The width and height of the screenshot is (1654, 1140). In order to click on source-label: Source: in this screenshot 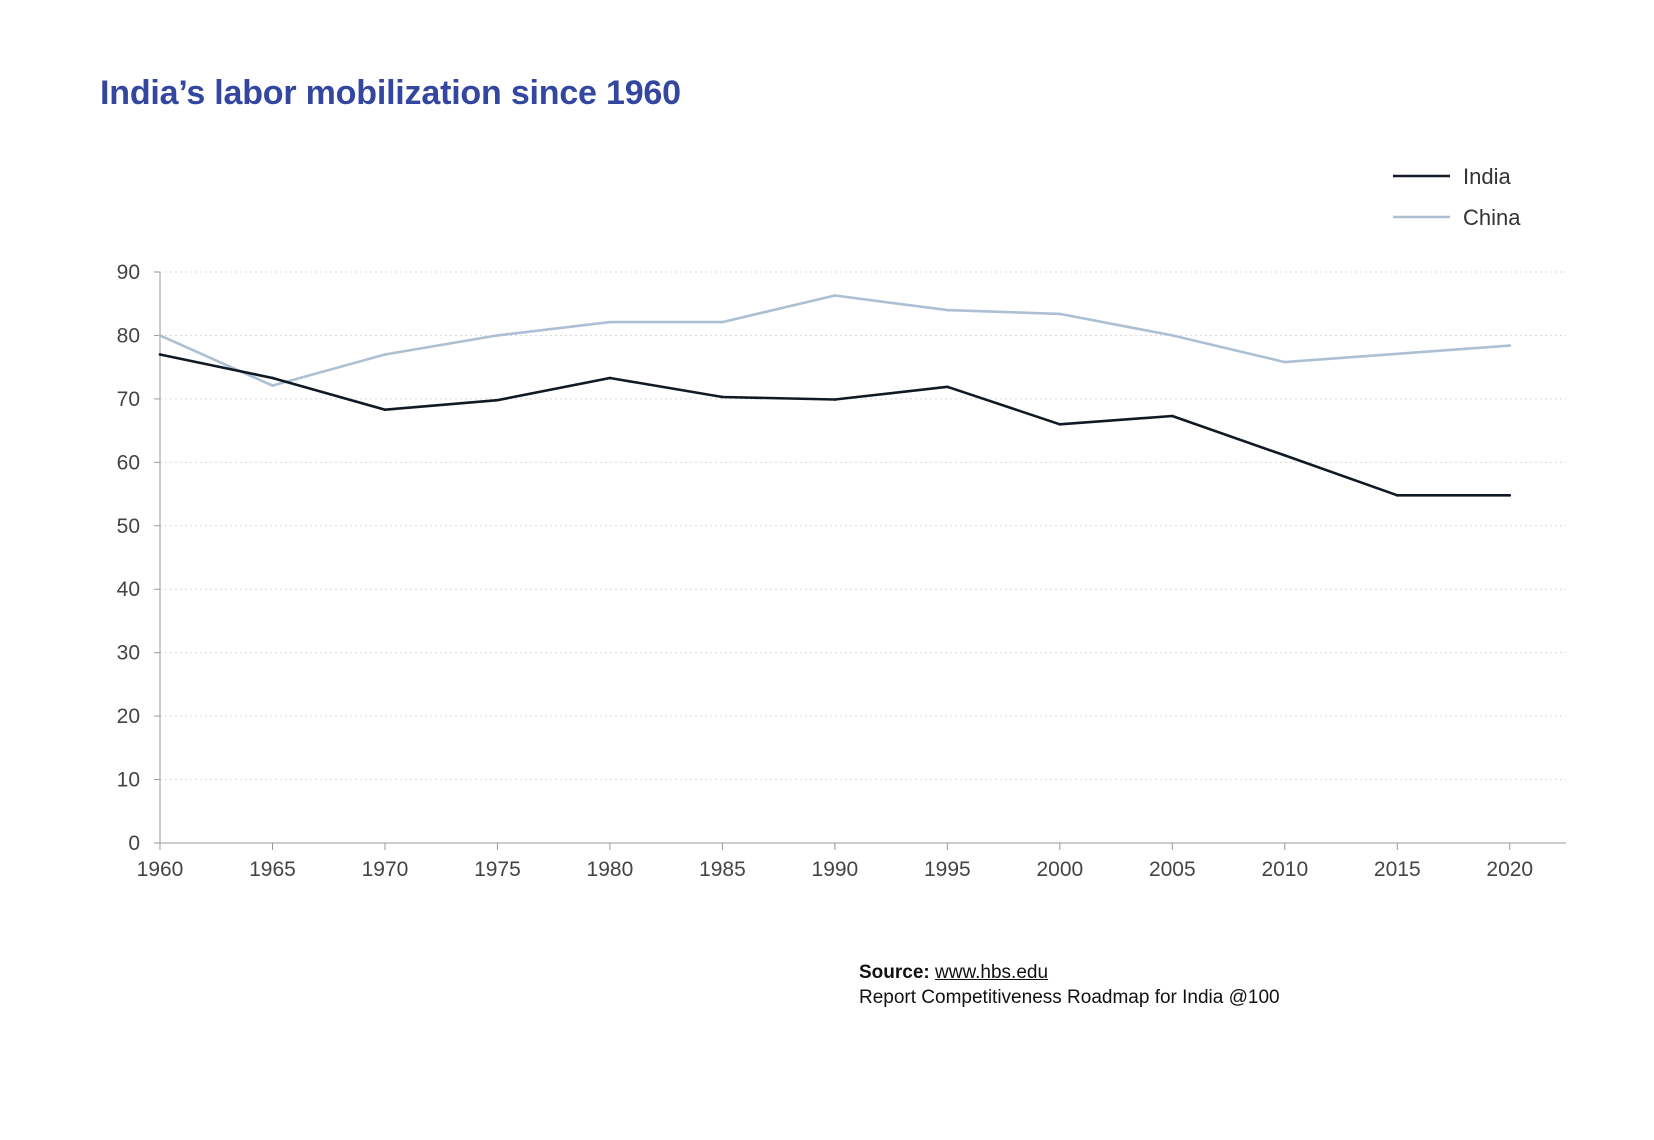, I will do `click(894, 972)`.